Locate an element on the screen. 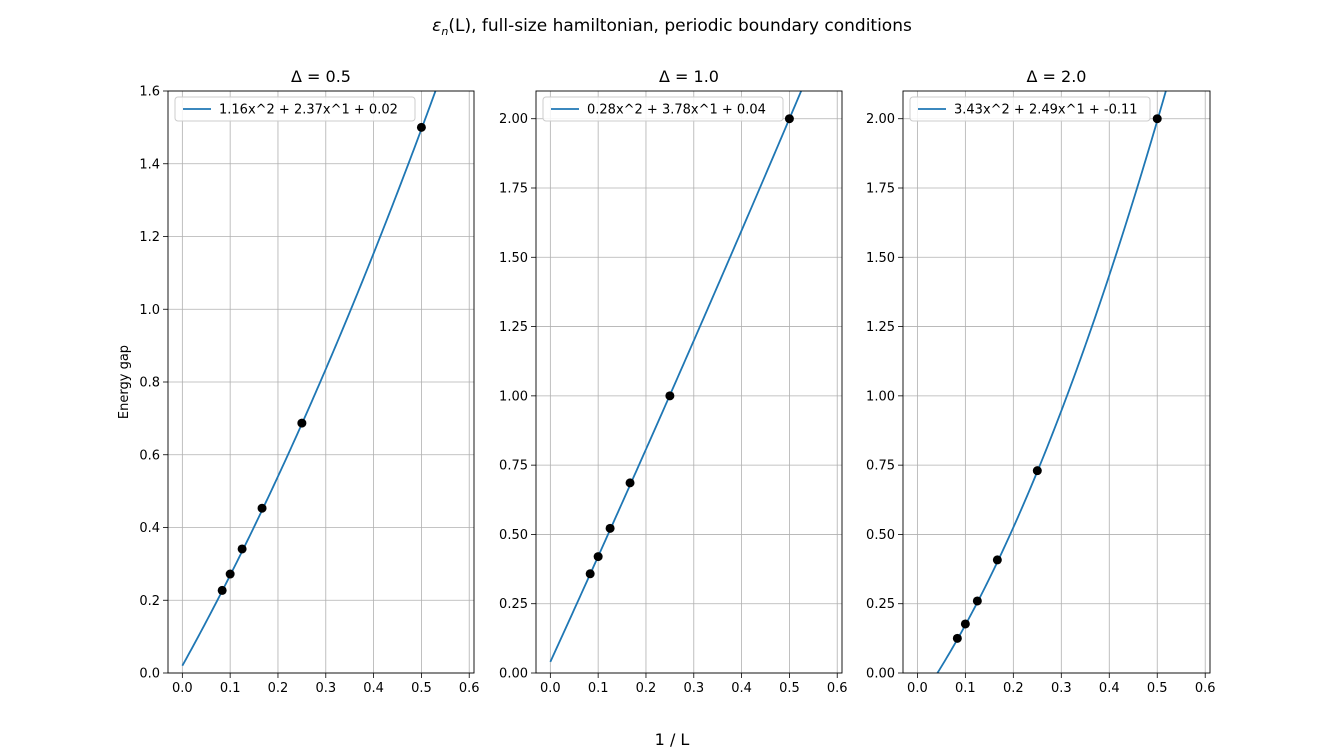 Image resolution: width=1344 pixels, height=756 pixels. legend: 1.16x^2 + 2.37x^1 + 0.02 is located at coordinates (295, 109).